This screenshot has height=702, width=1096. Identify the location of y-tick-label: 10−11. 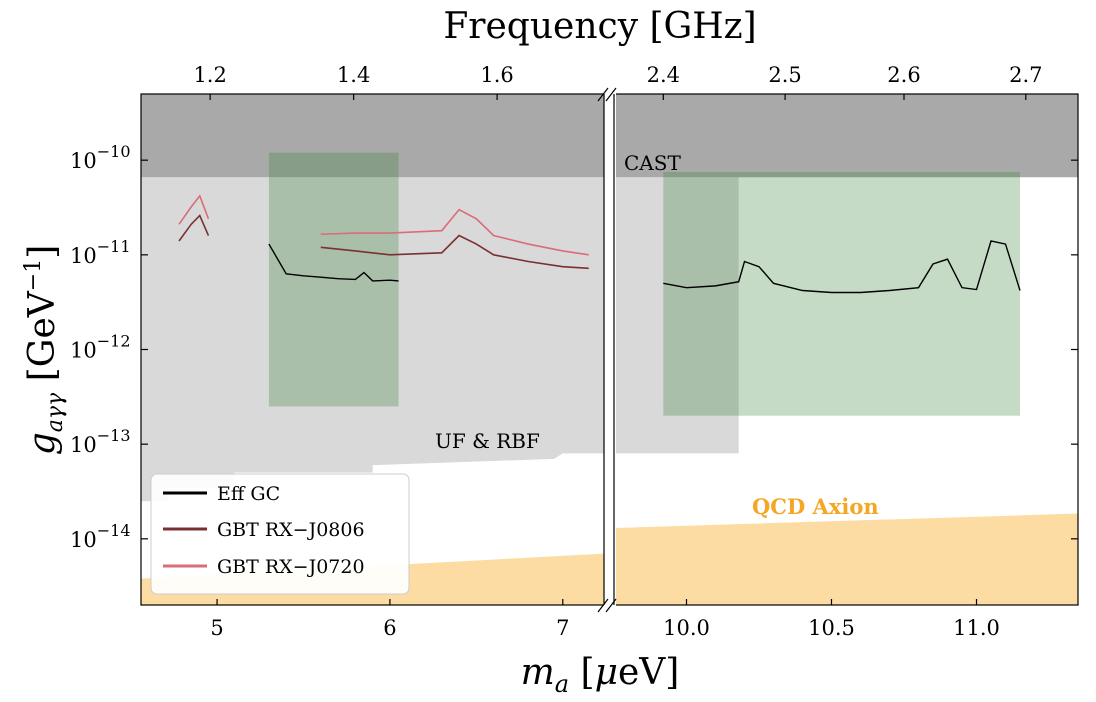
(100, 252).